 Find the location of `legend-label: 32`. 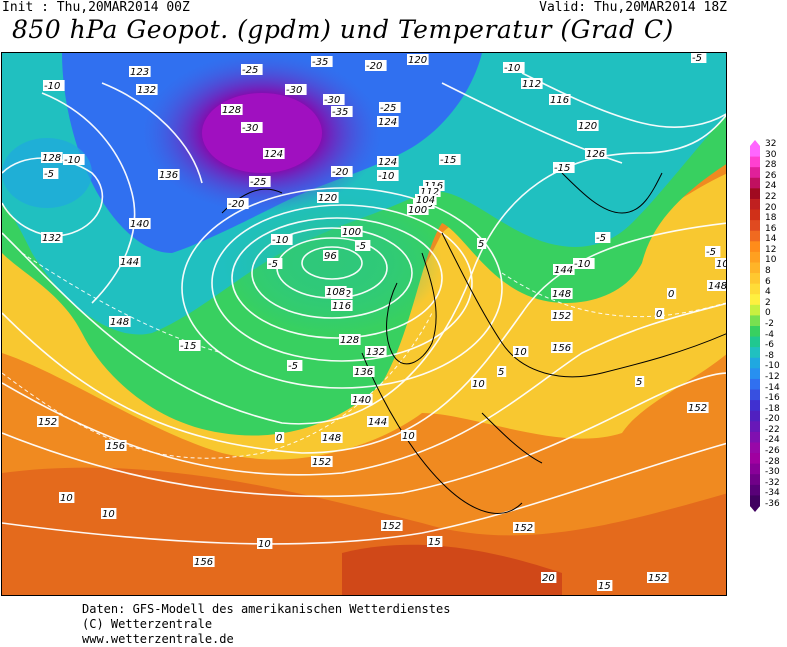

legend-label: 32 is located at coordinates (771, 144).